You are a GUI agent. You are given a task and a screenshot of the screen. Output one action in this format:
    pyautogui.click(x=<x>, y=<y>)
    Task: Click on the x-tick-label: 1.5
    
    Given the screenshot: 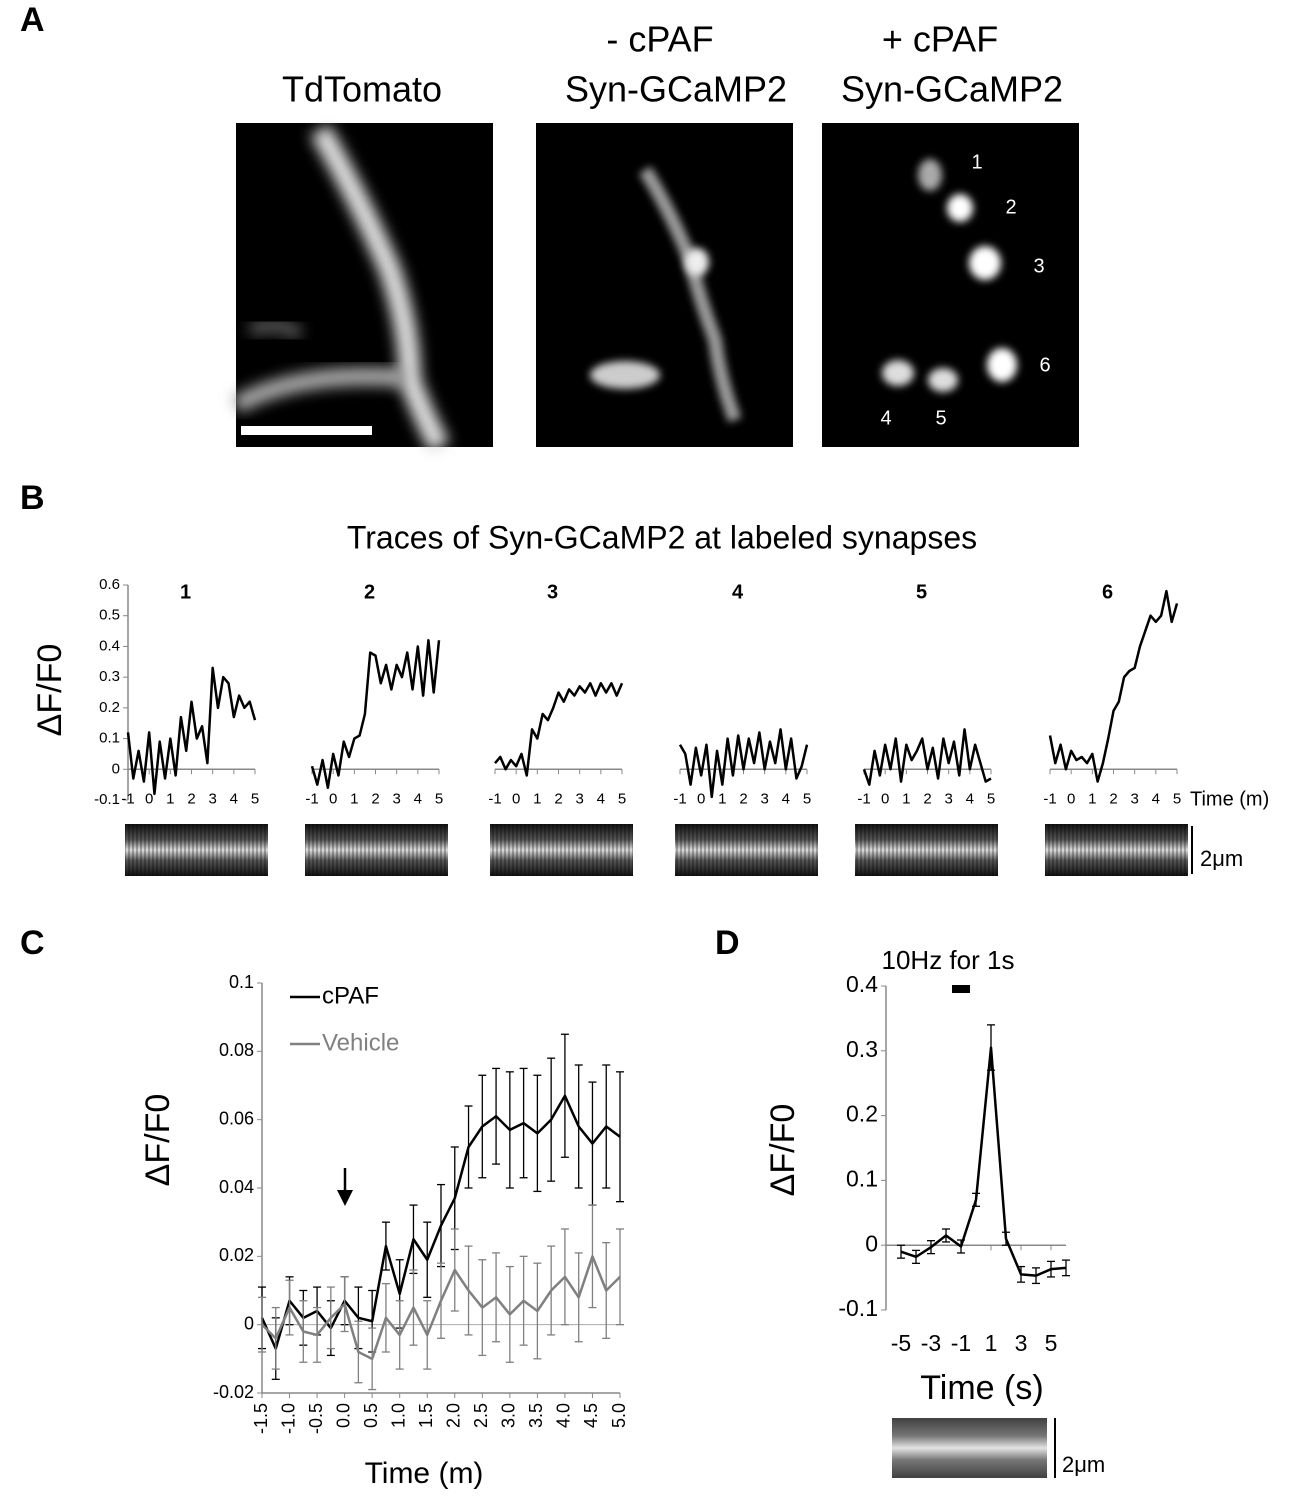 What is the action you would take?
    pyautogui.click(x=426, y=1415)
    